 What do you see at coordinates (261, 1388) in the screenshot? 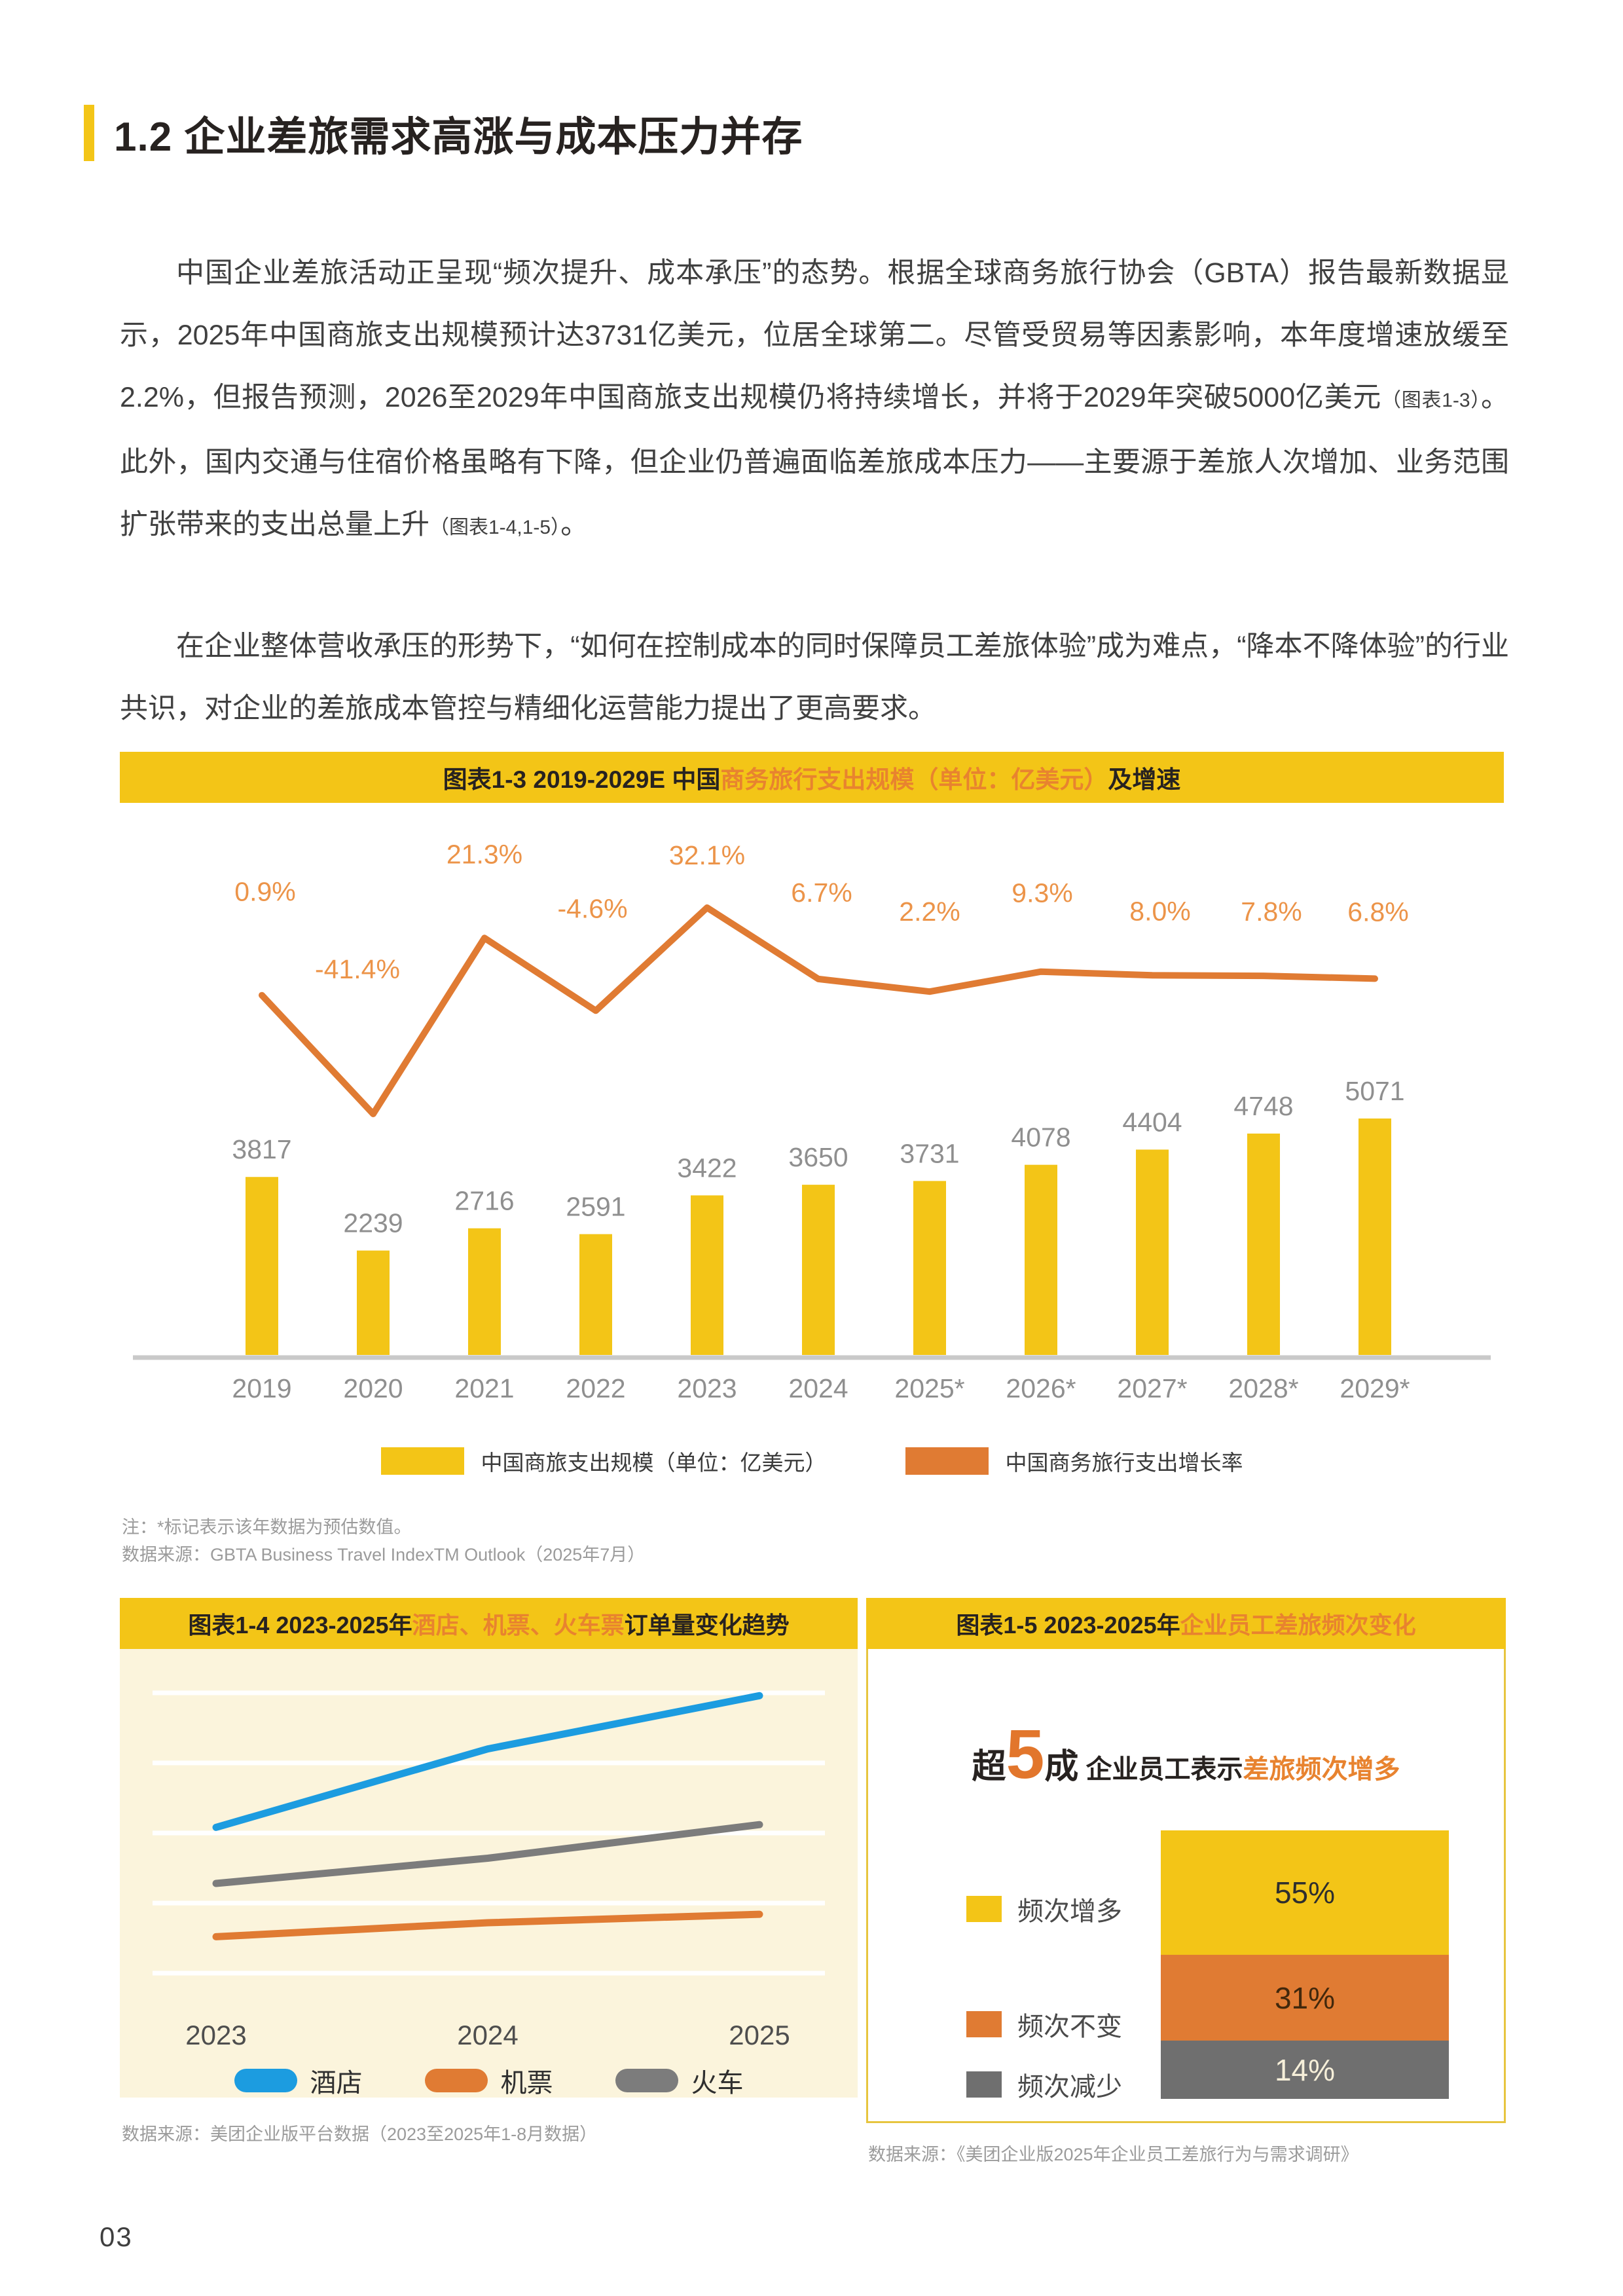
I see `category-label: 2019` at bounding box center [261, 1388].